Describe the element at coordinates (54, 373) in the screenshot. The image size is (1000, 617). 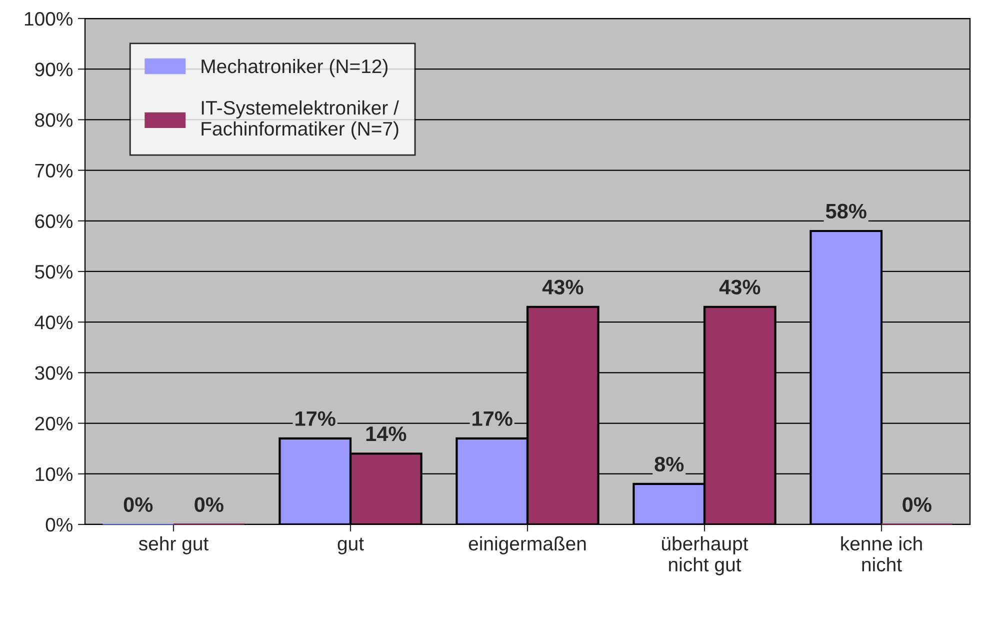
I see `y-tick-label: 30%` at that location.